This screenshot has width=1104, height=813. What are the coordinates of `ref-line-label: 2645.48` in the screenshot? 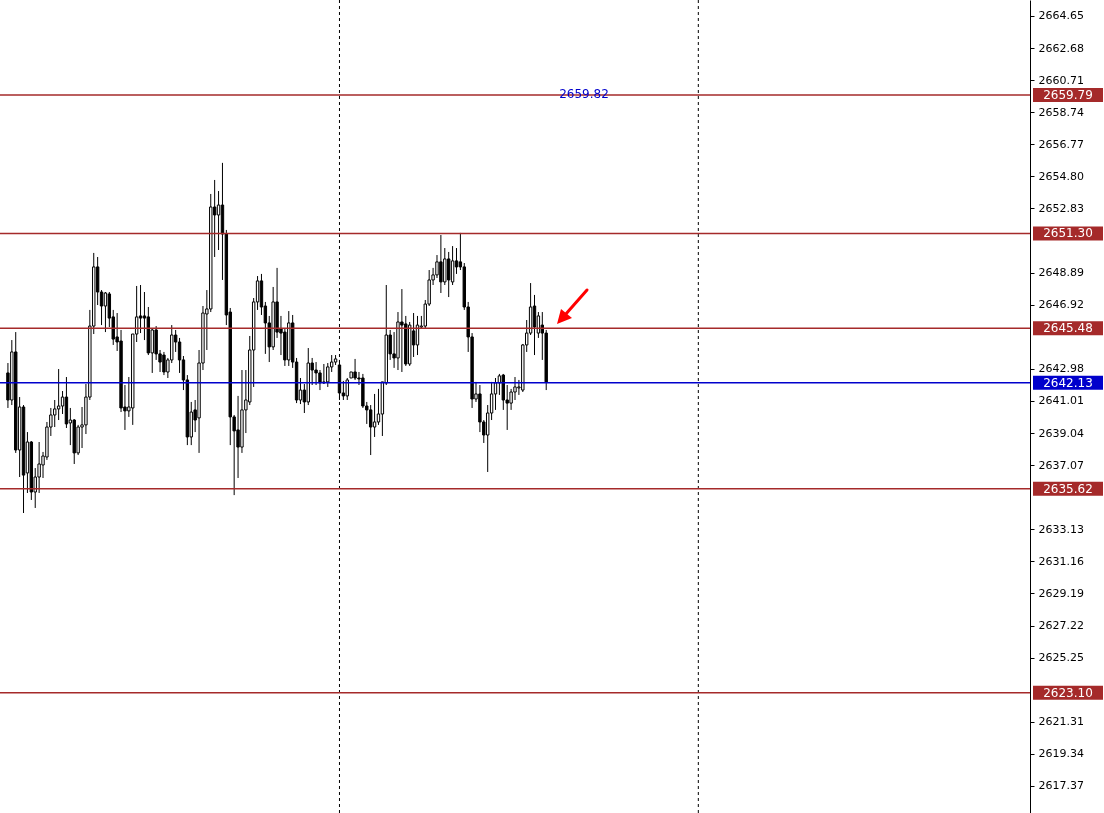 It's located at (1068, 328).